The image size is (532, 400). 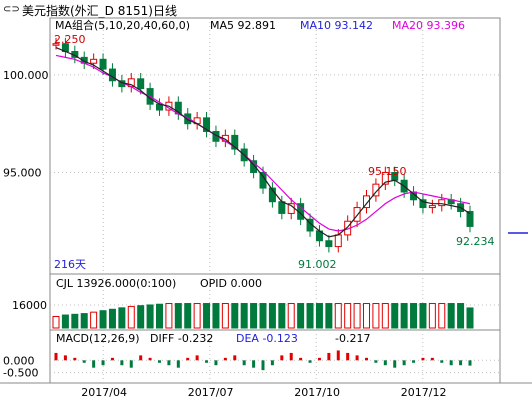 What do you see at coordinates (181, 338) in the screenshot?
I see `legend-diff: DIFF -0.232` at bounding box center [181, 338].